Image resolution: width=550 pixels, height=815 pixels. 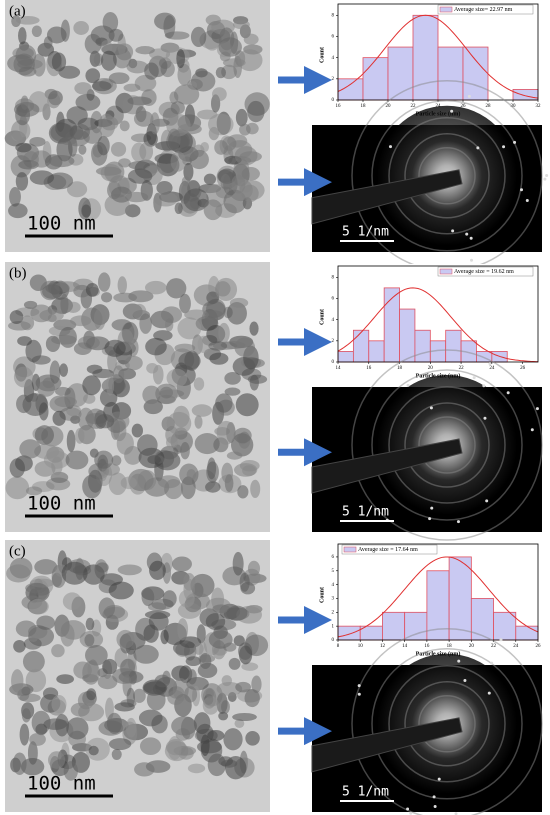 I want to click on y-tick-label: 2, so click(x=333, y=341).